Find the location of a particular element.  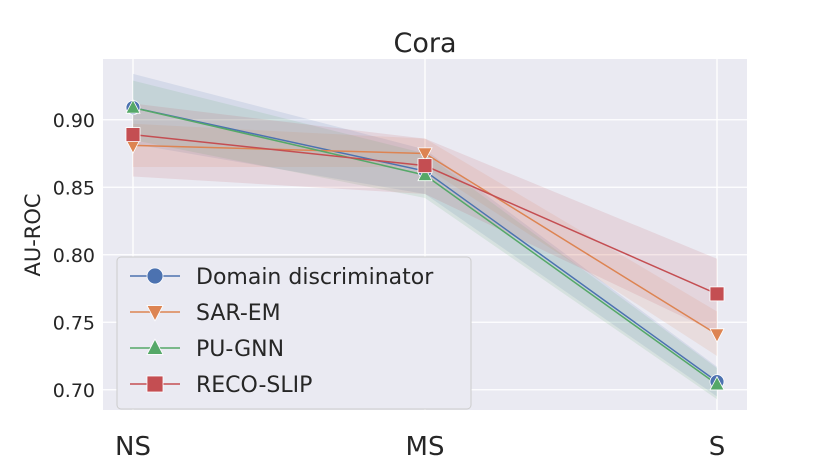

y-tick-label: 0.70 is located at coordinates (74, 391).